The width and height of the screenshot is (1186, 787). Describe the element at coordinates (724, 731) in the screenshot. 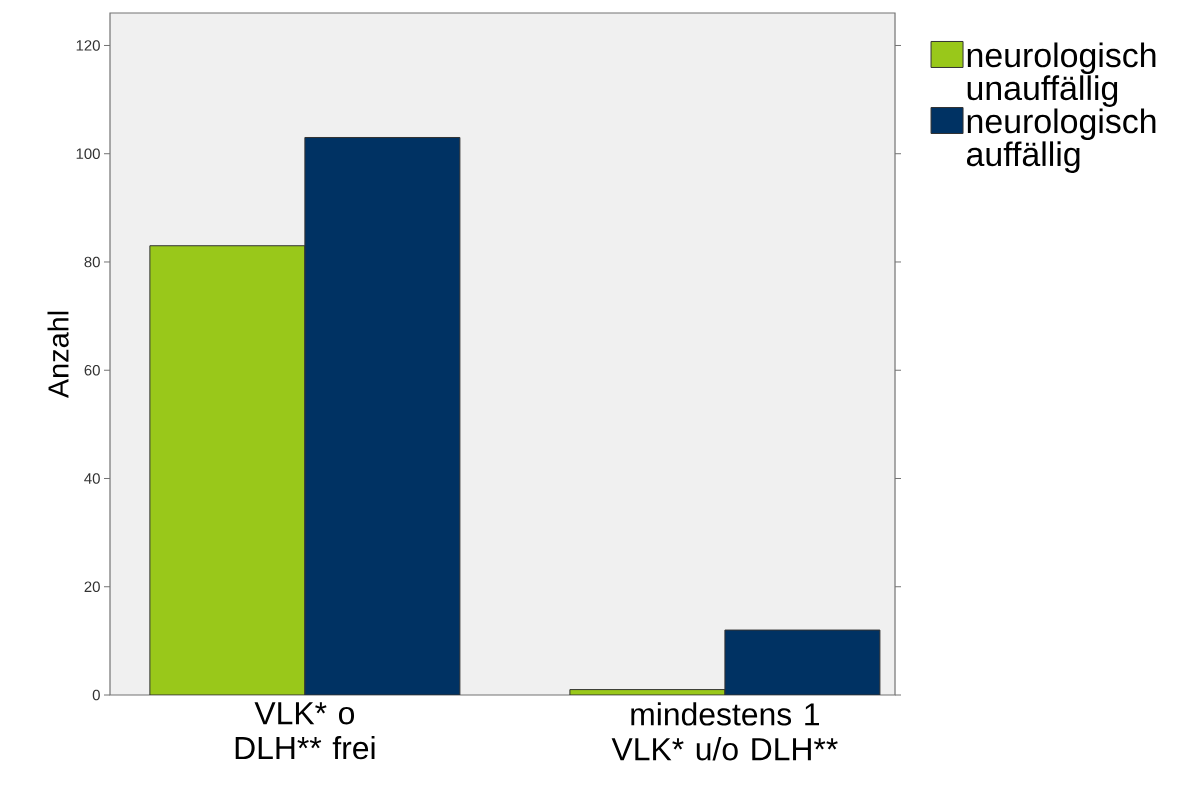

I see `x-tick-label: mindestens 1 VLK* u/o DLH**` at that location.